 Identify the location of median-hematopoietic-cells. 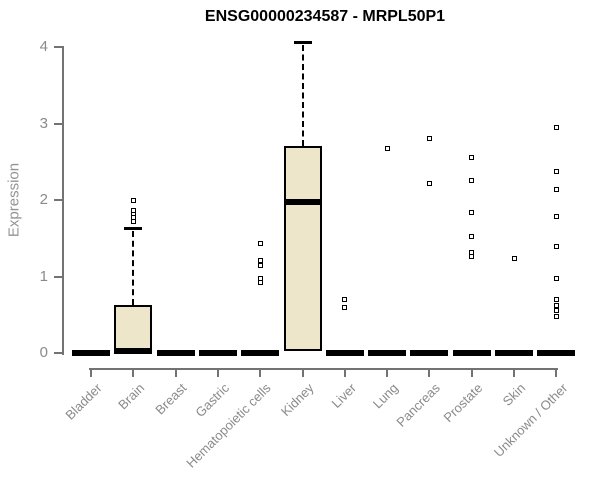
(260, 353).